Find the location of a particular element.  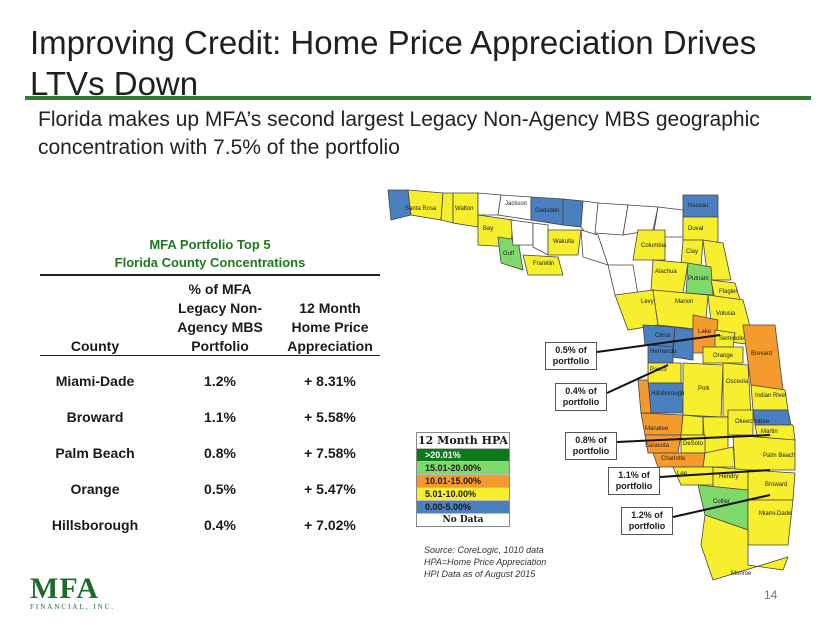

logo-tagline: FINANCIAL, INC. is located at coordinates (73, 607).